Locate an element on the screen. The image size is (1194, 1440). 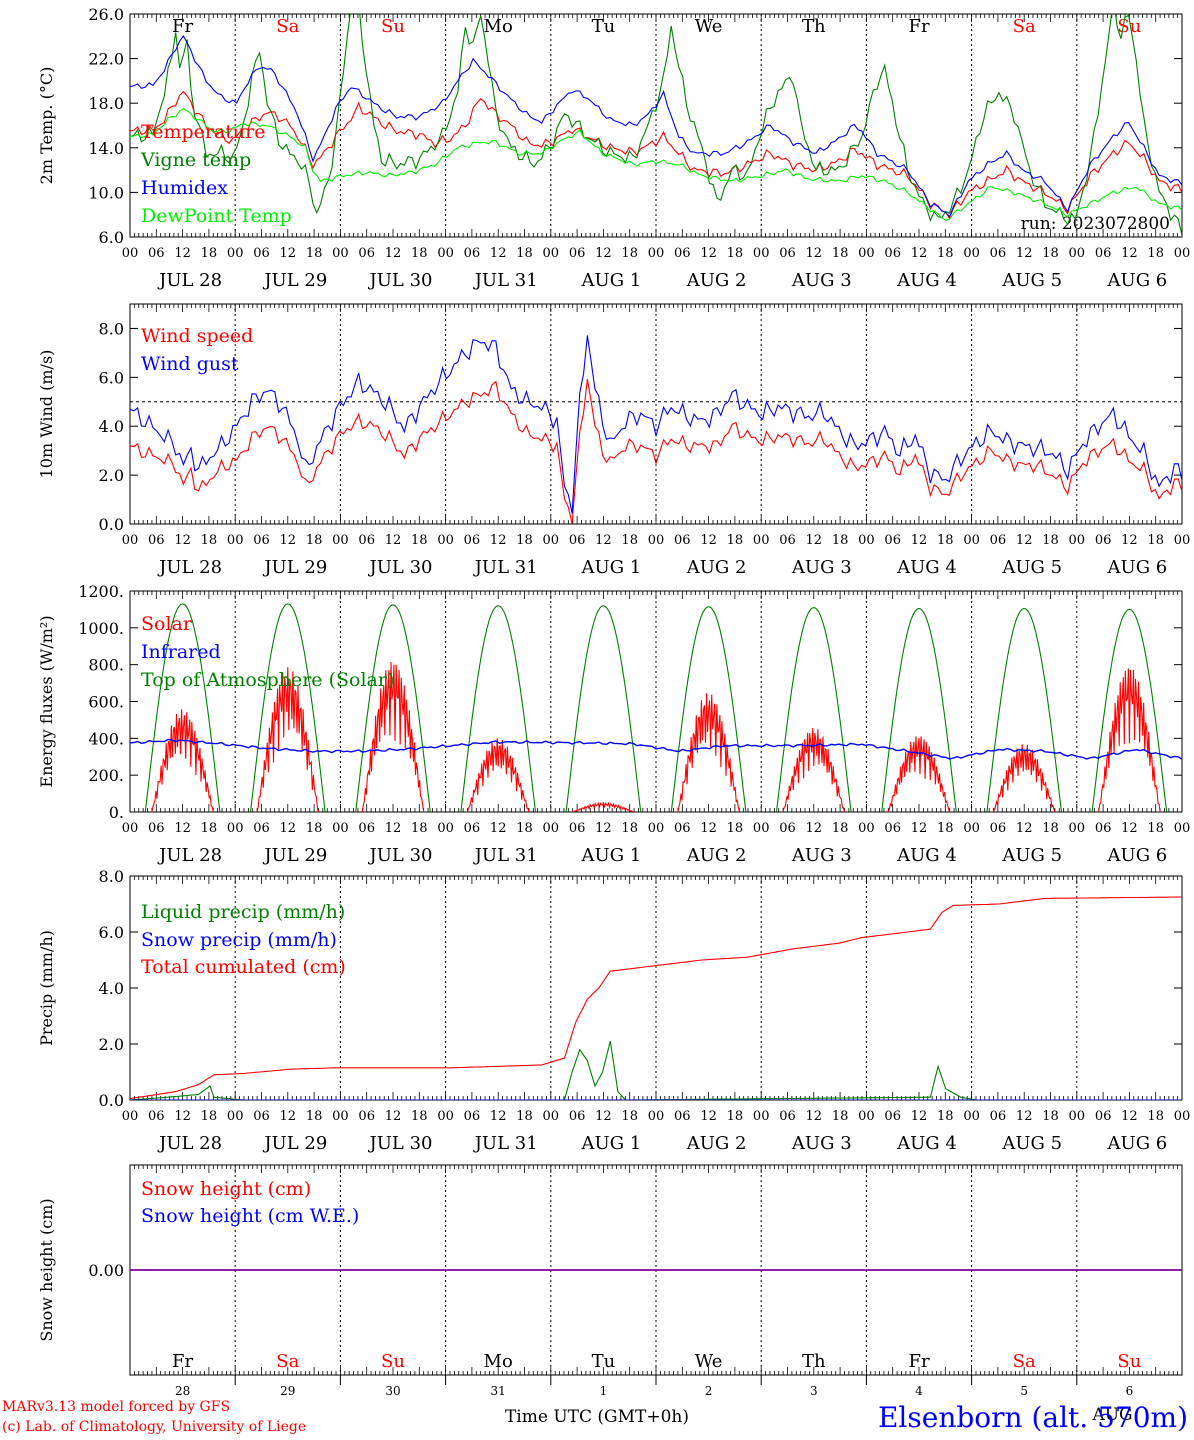
weekday-label: We is located at coordinates (709, 1361).